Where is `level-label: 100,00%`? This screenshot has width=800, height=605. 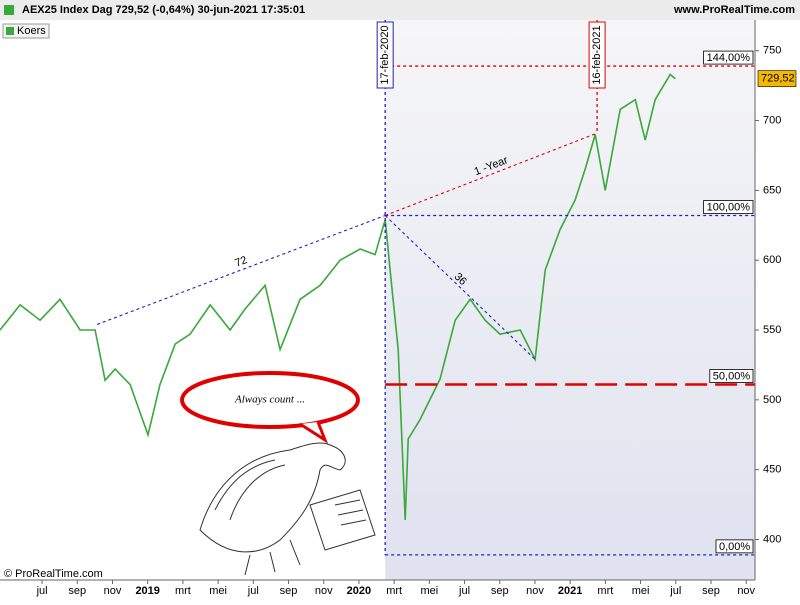 level-label: 100,00% is located at coordinates (729, 207).